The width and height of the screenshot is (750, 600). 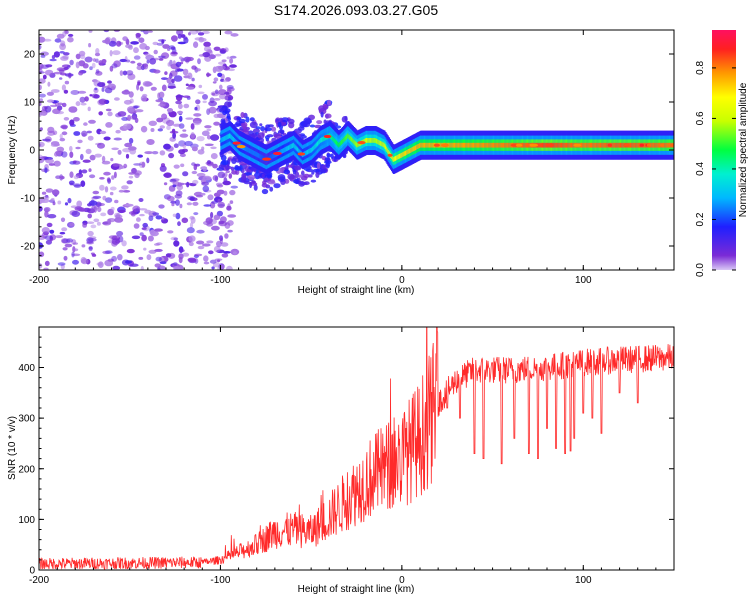 I want to click on y-tick-label: -10, so click(x=28, y=199).